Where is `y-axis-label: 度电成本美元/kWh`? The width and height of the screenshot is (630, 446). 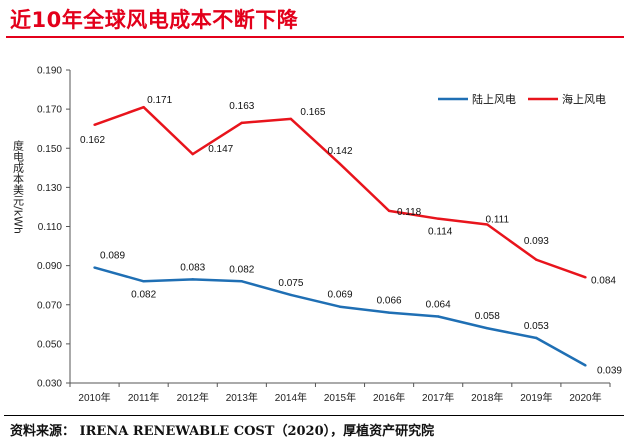
y-axis-label: 度电成本美元/kWh is located at coordinates (18, 186).